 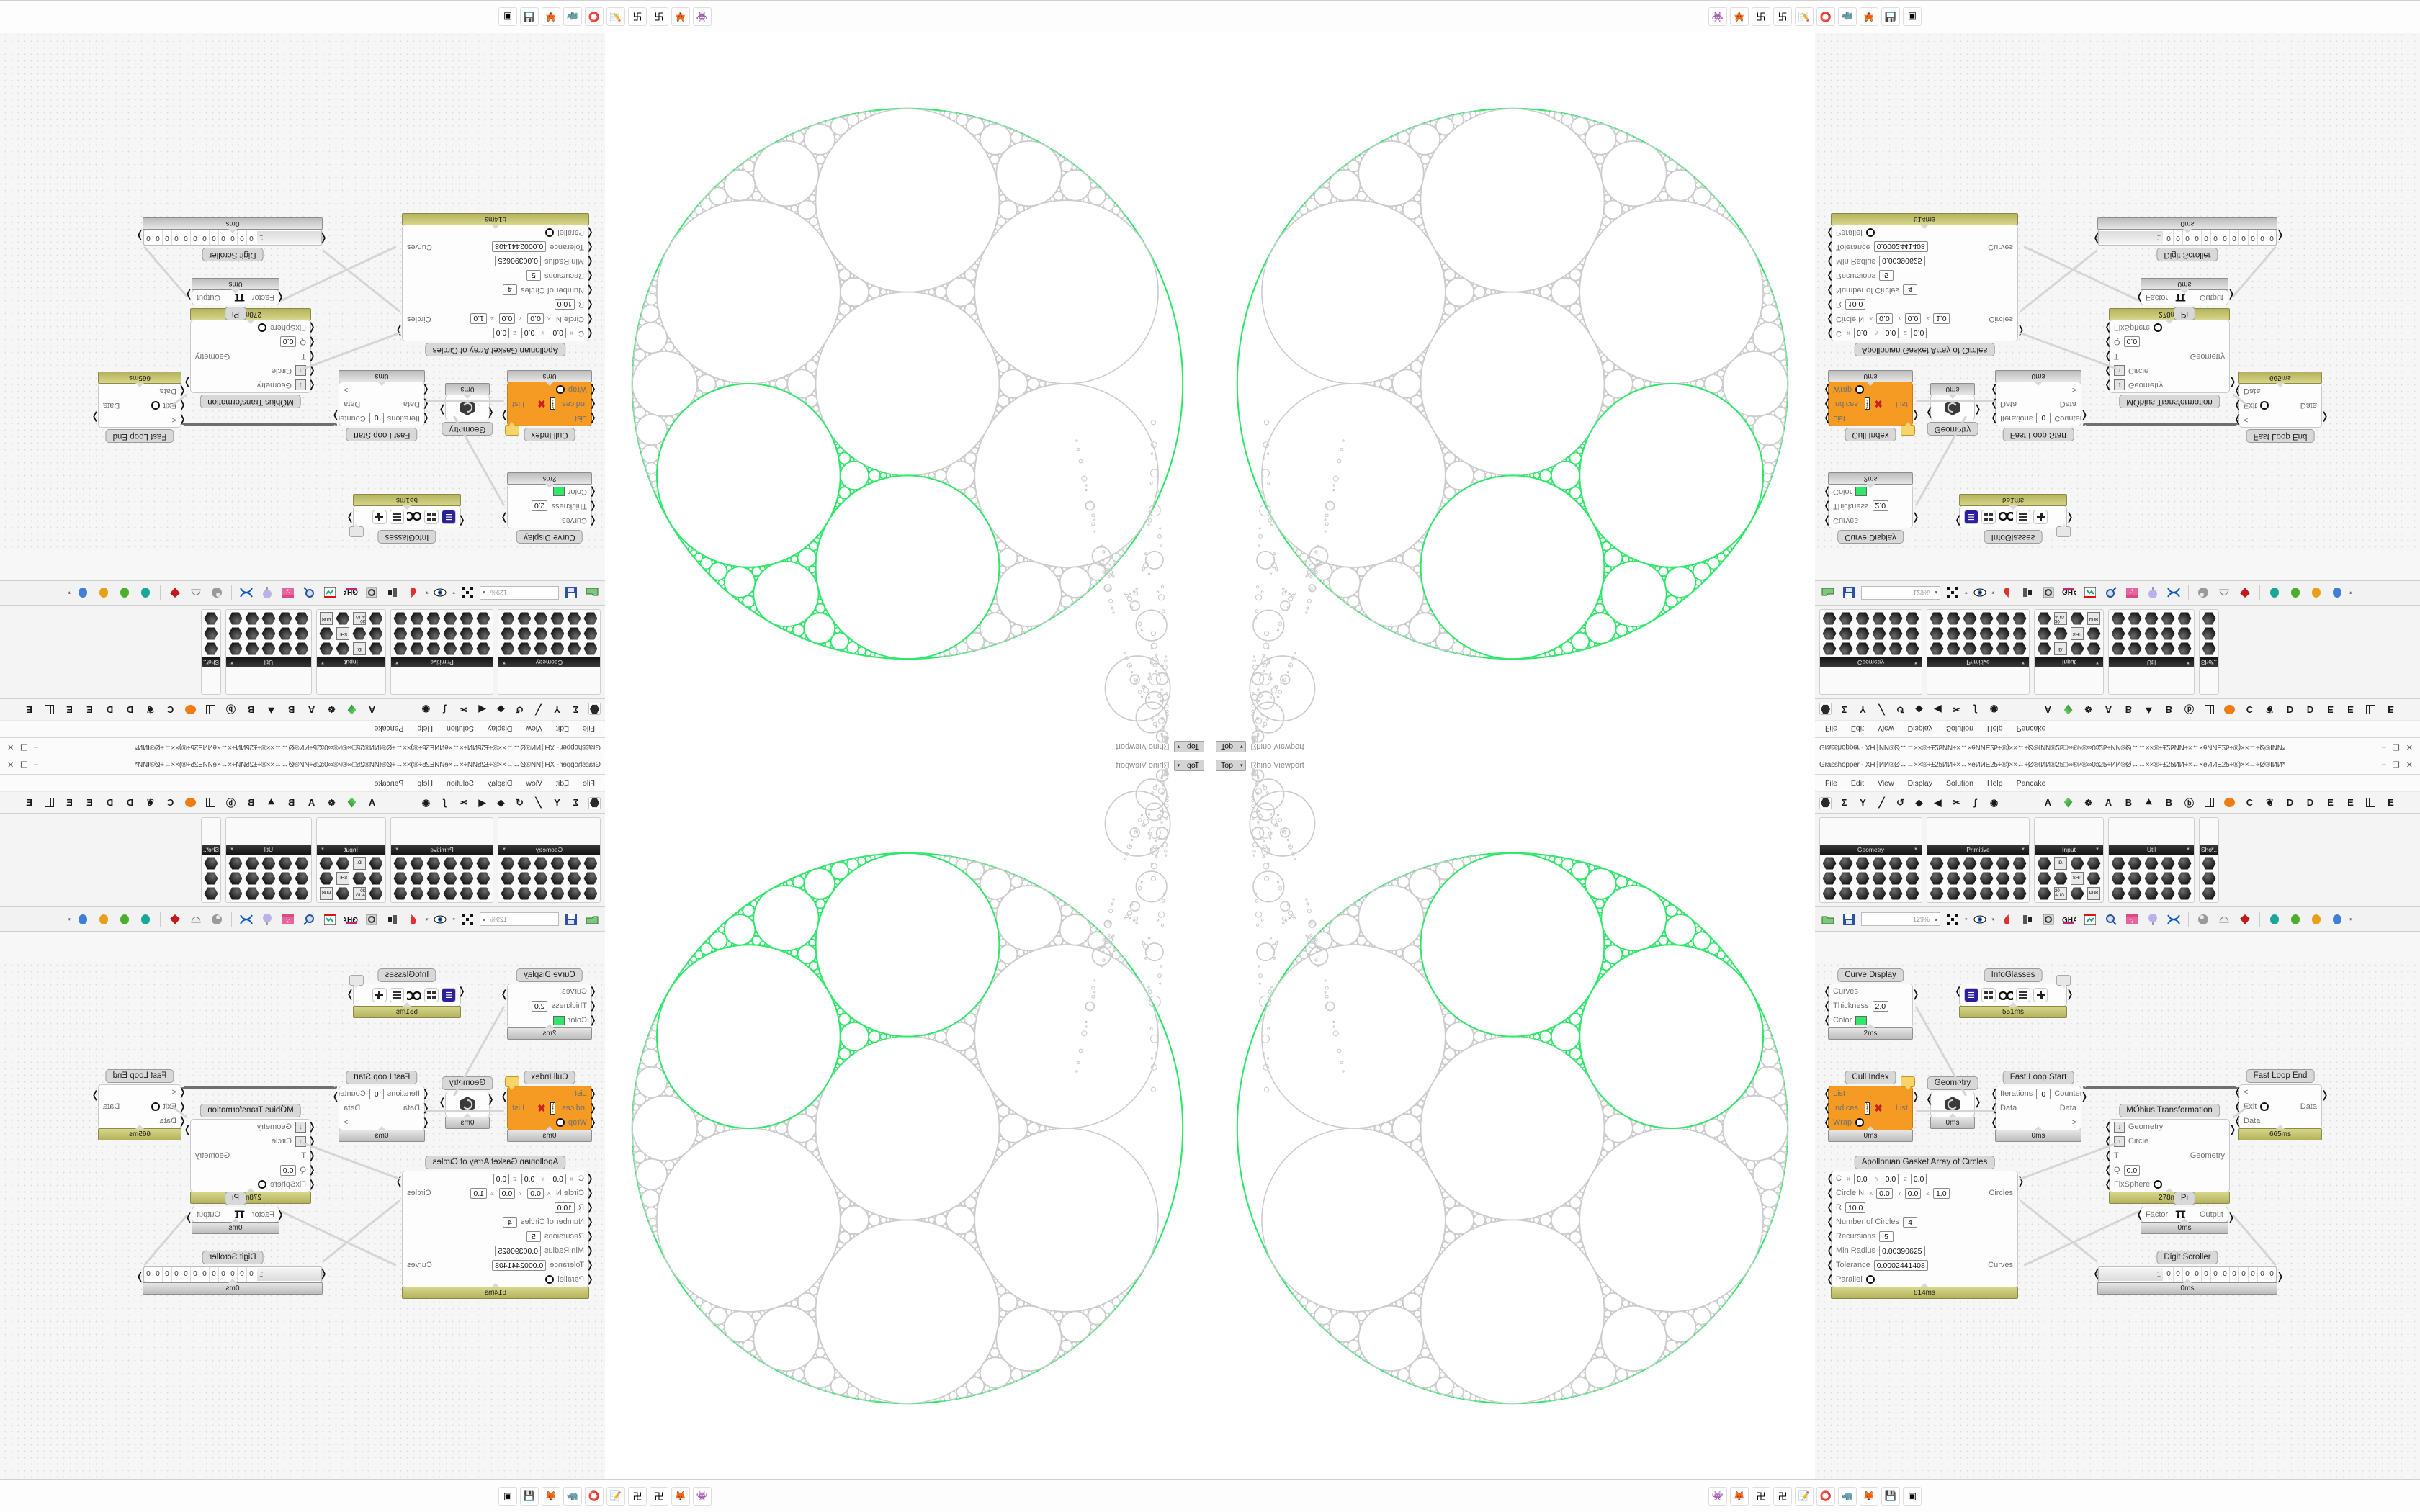 I want to click on sphere-icon, so click(x=216, y=593).